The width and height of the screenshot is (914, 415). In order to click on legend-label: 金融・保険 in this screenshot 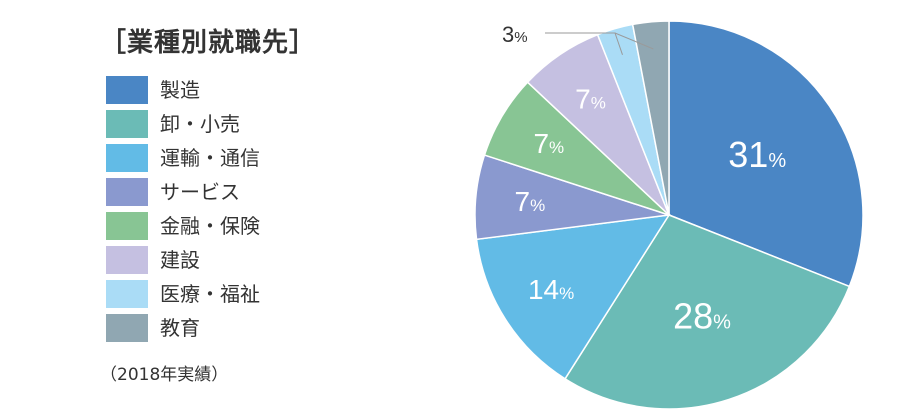, I will do `click(210, 226)`.